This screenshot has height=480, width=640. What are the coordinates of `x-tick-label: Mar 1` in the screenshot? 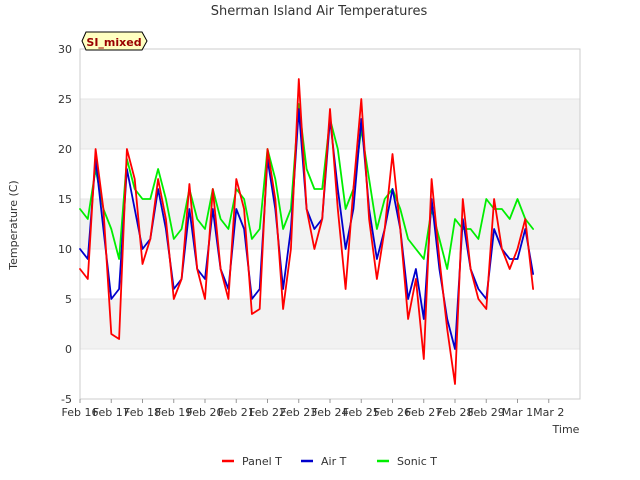 It's located at (517, 412).